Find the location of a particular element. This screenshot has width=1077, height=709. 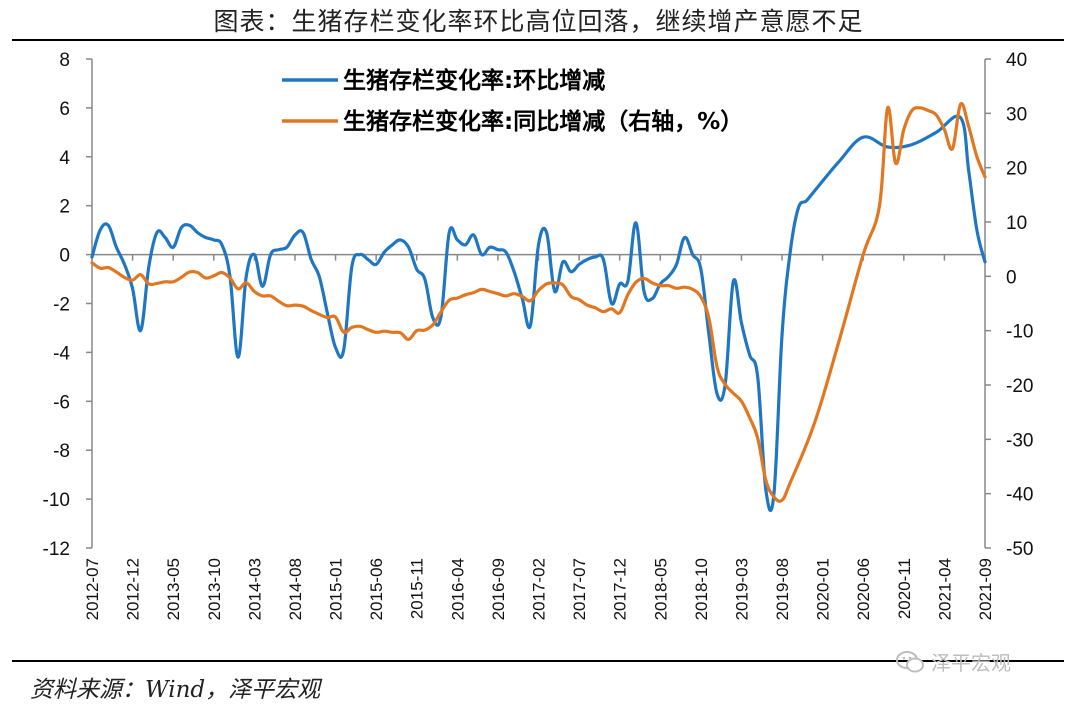

x-tick-label: 2015-01 is located at coordinates (336, 589).